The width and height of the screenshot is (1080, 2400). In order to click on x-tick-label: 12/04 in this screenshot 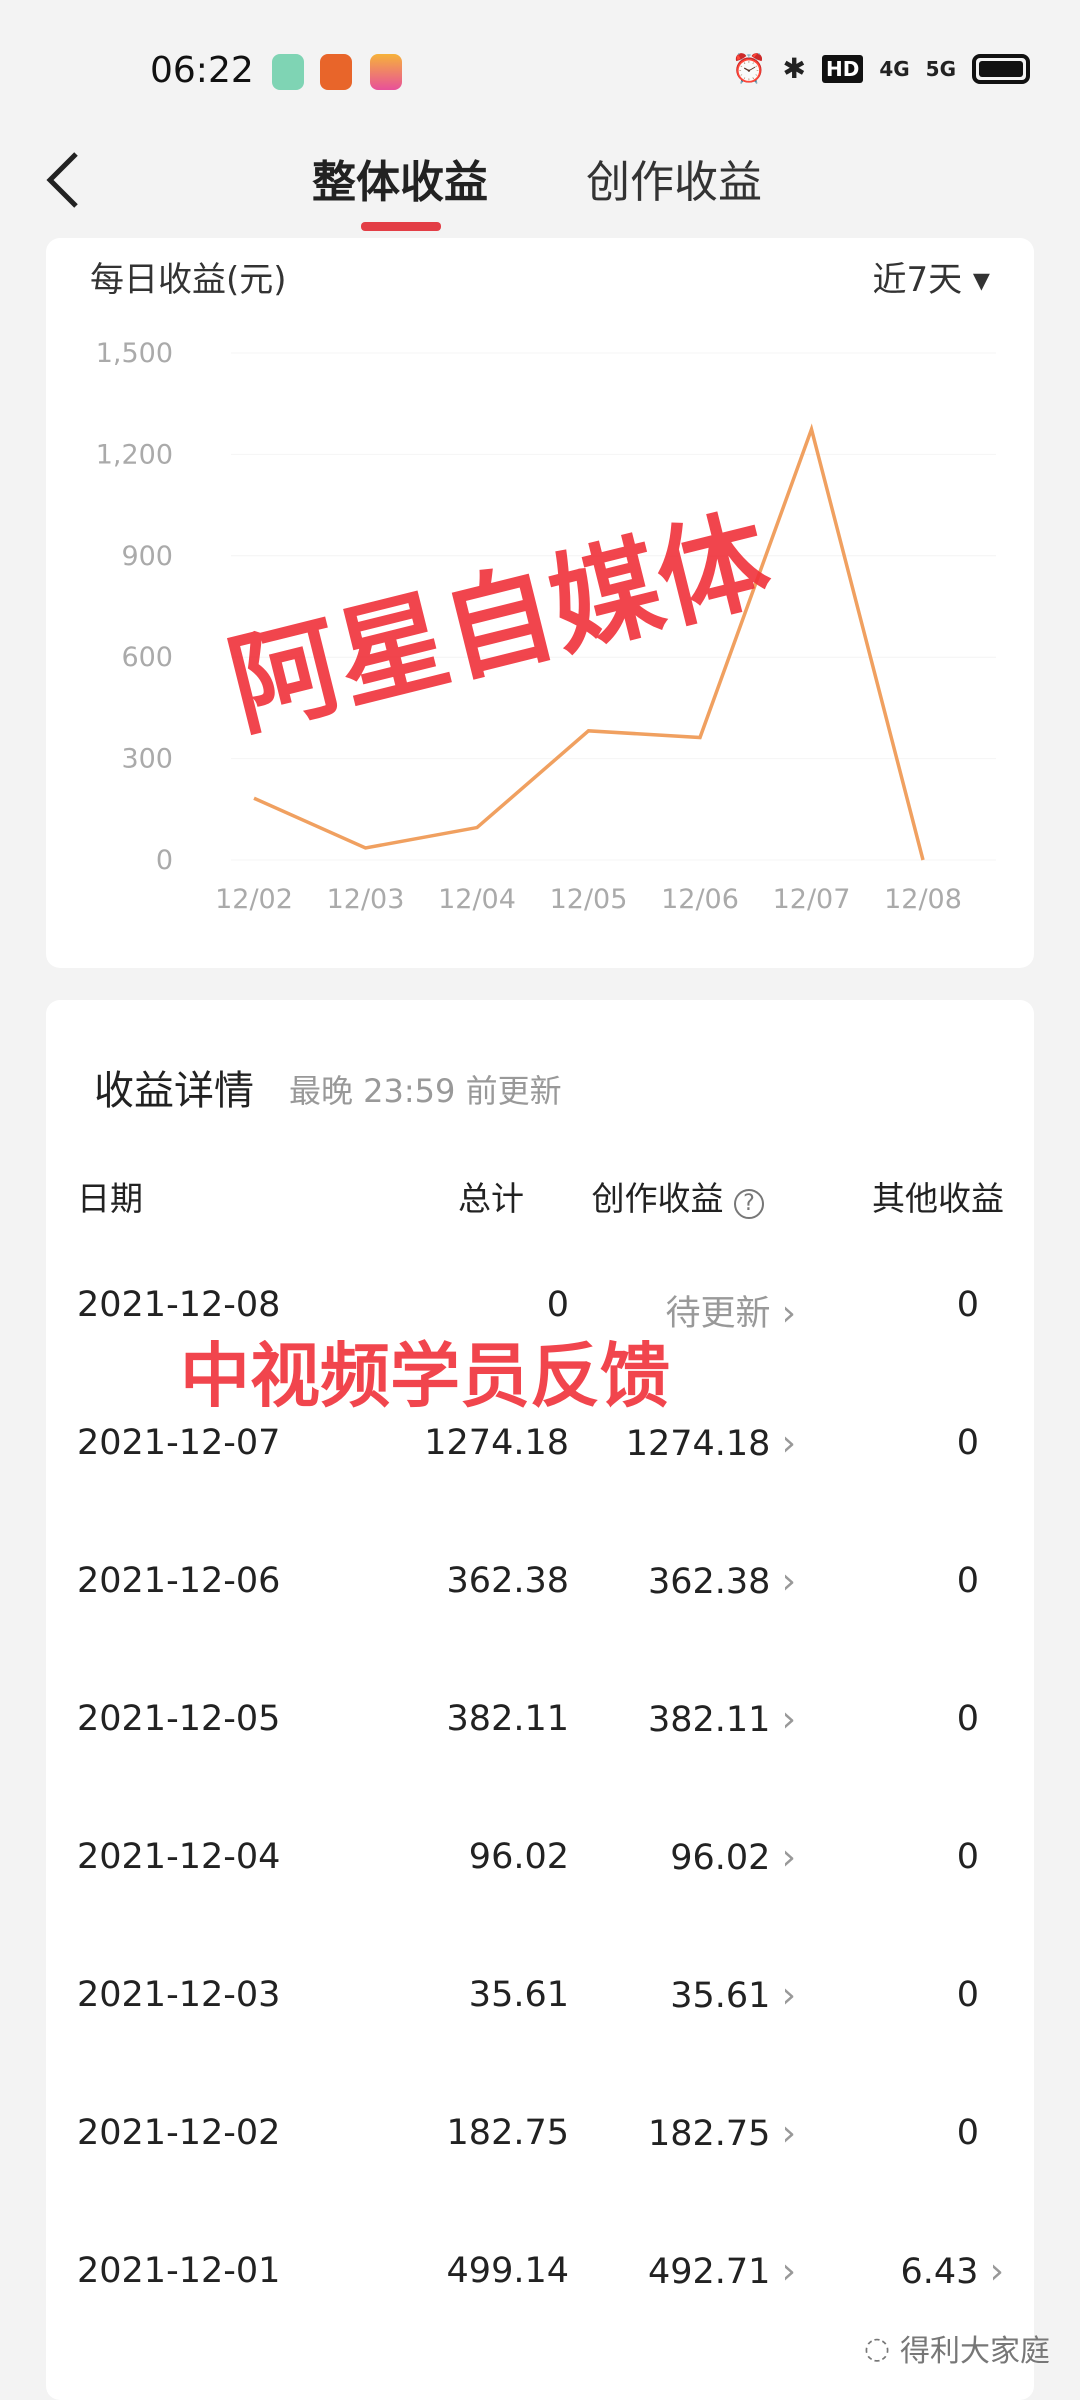, I will do `click(477, 899)`.